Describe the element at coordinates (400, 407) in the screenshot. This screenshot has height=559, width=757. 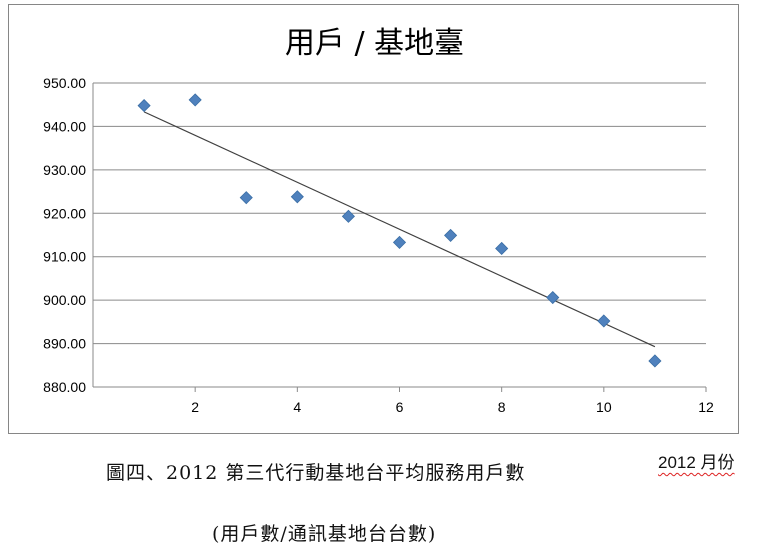
I see `x-tick-label: 6` at that location.